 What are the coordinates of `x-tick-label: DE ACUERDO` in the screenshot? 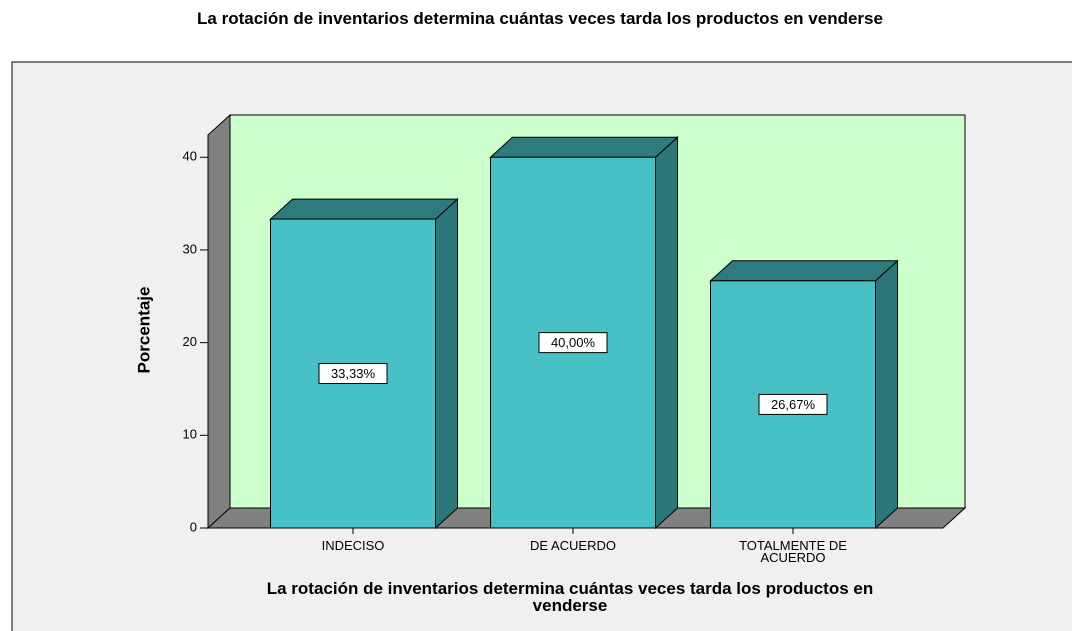 It's located at (573, 545).